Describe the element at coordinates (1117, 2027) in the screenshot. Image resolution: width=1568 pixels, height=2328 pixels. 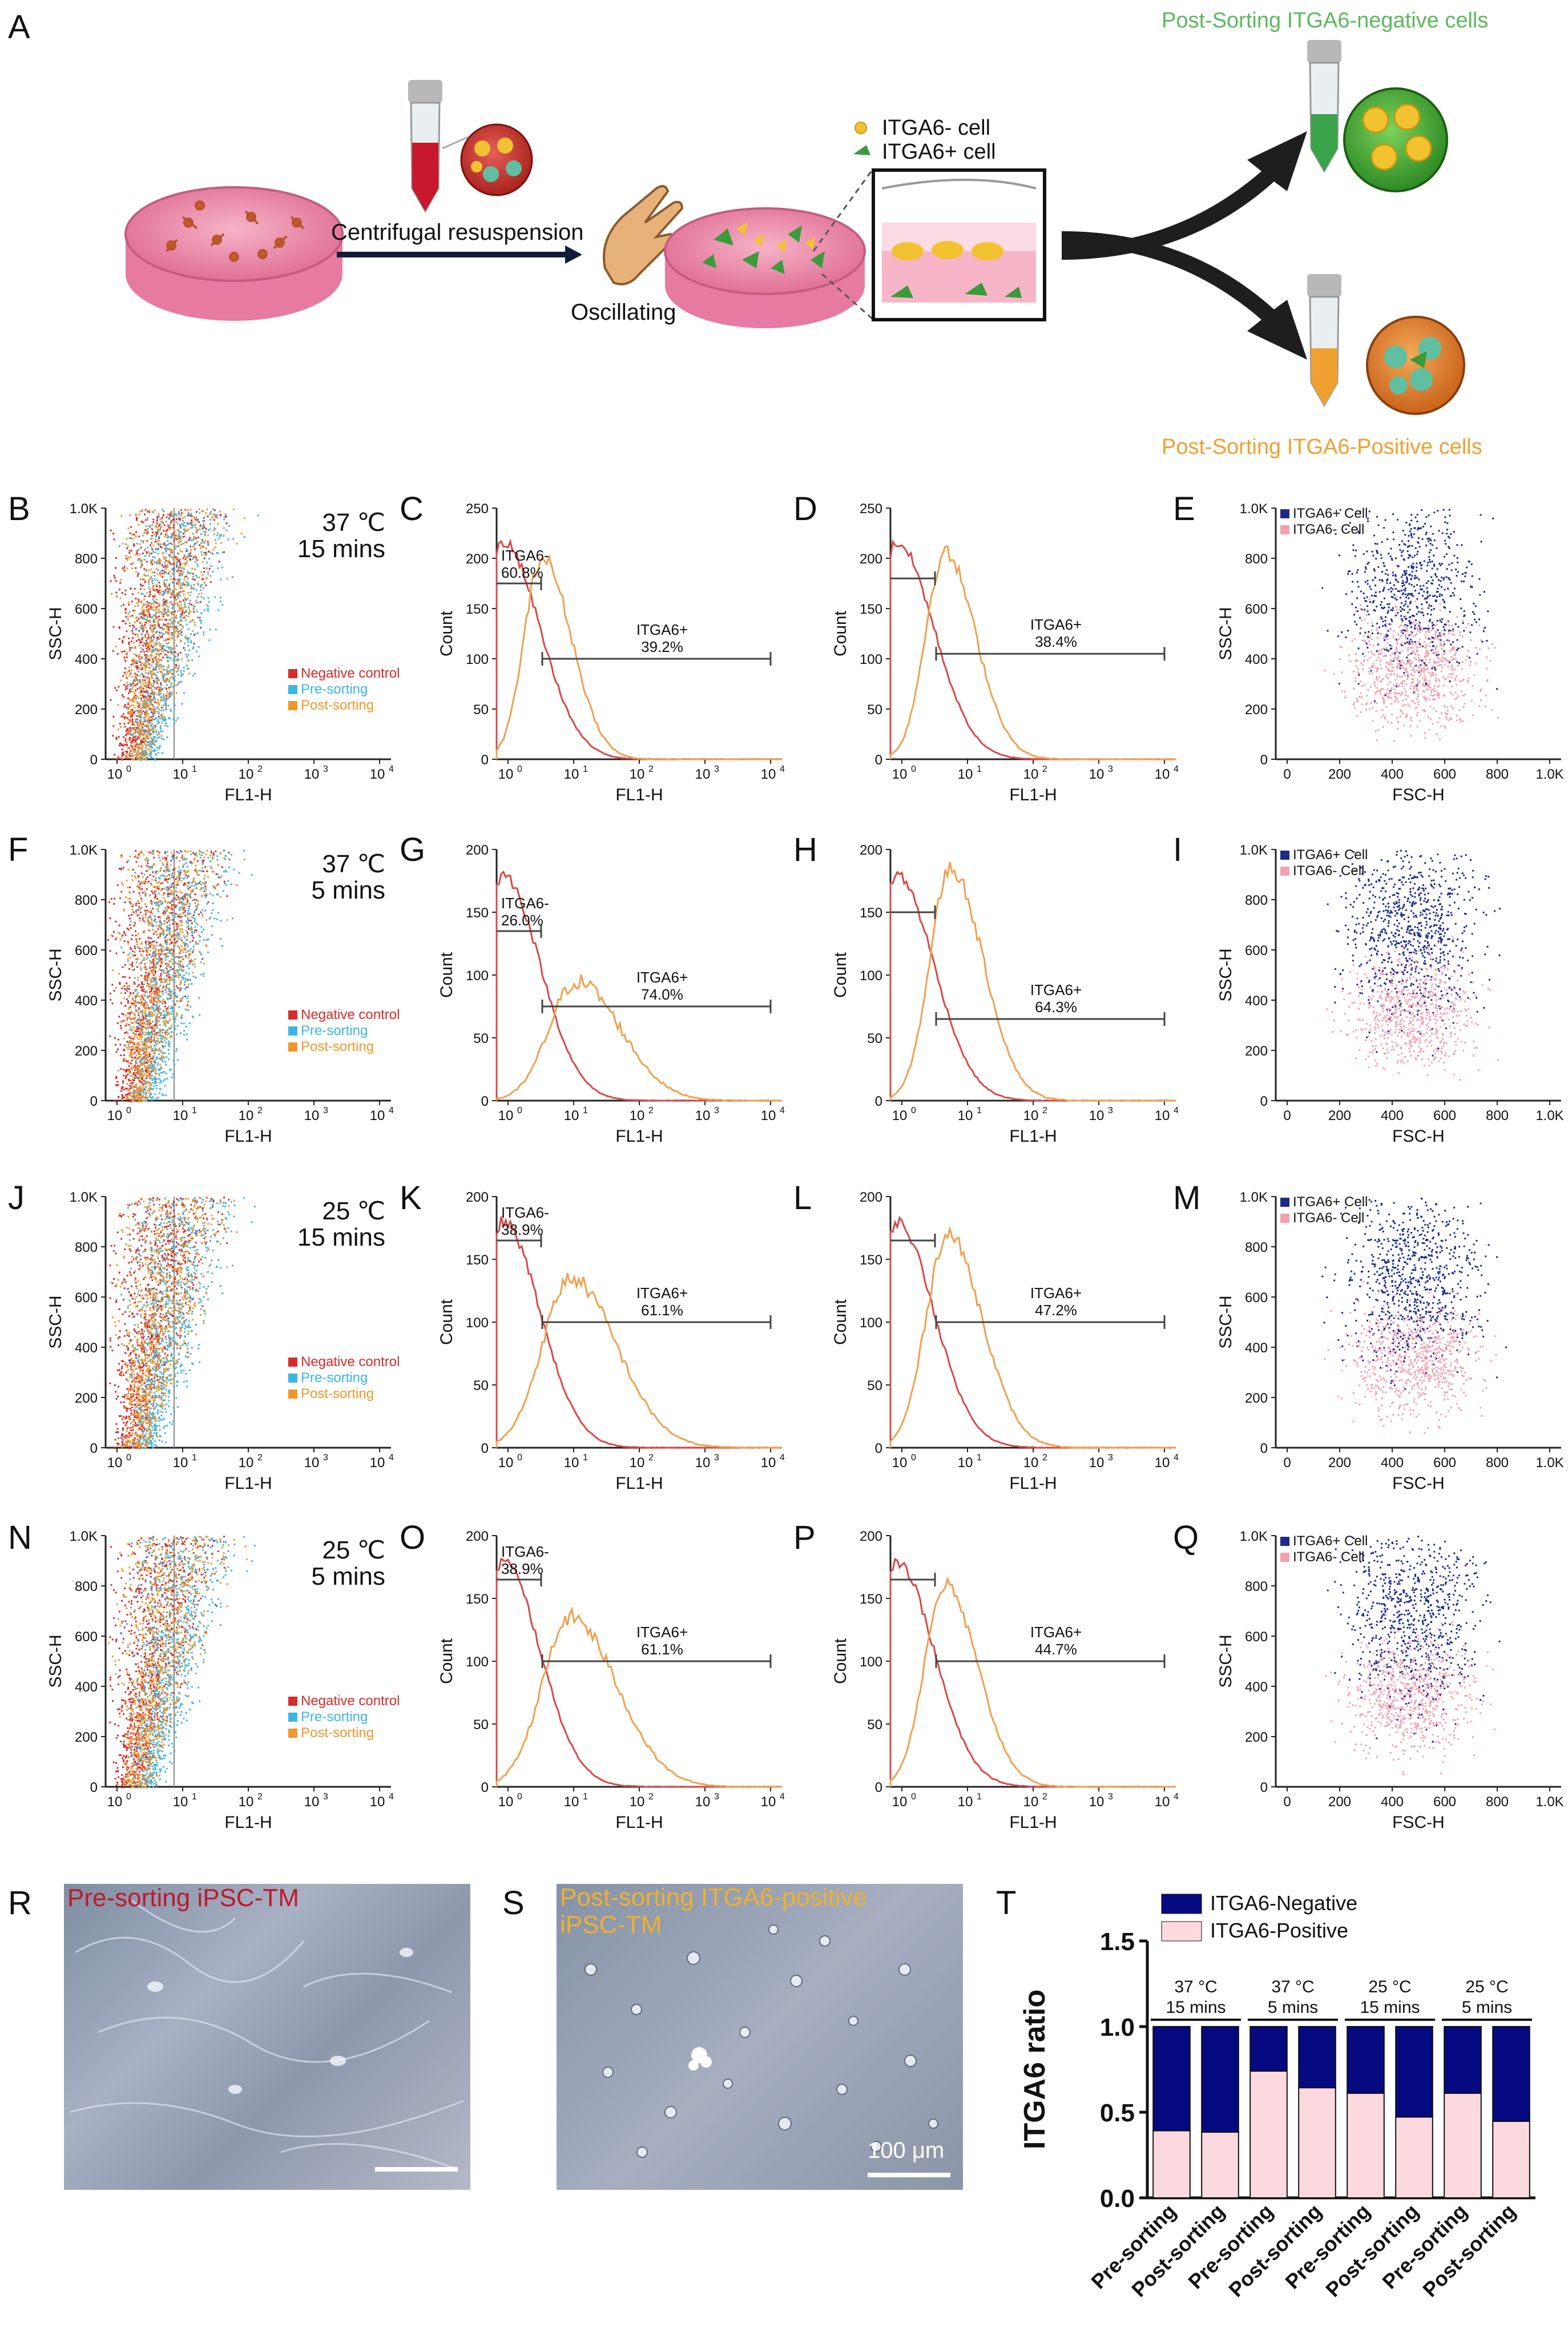
I see `bar-y-tick-label: 1.0` at that location.